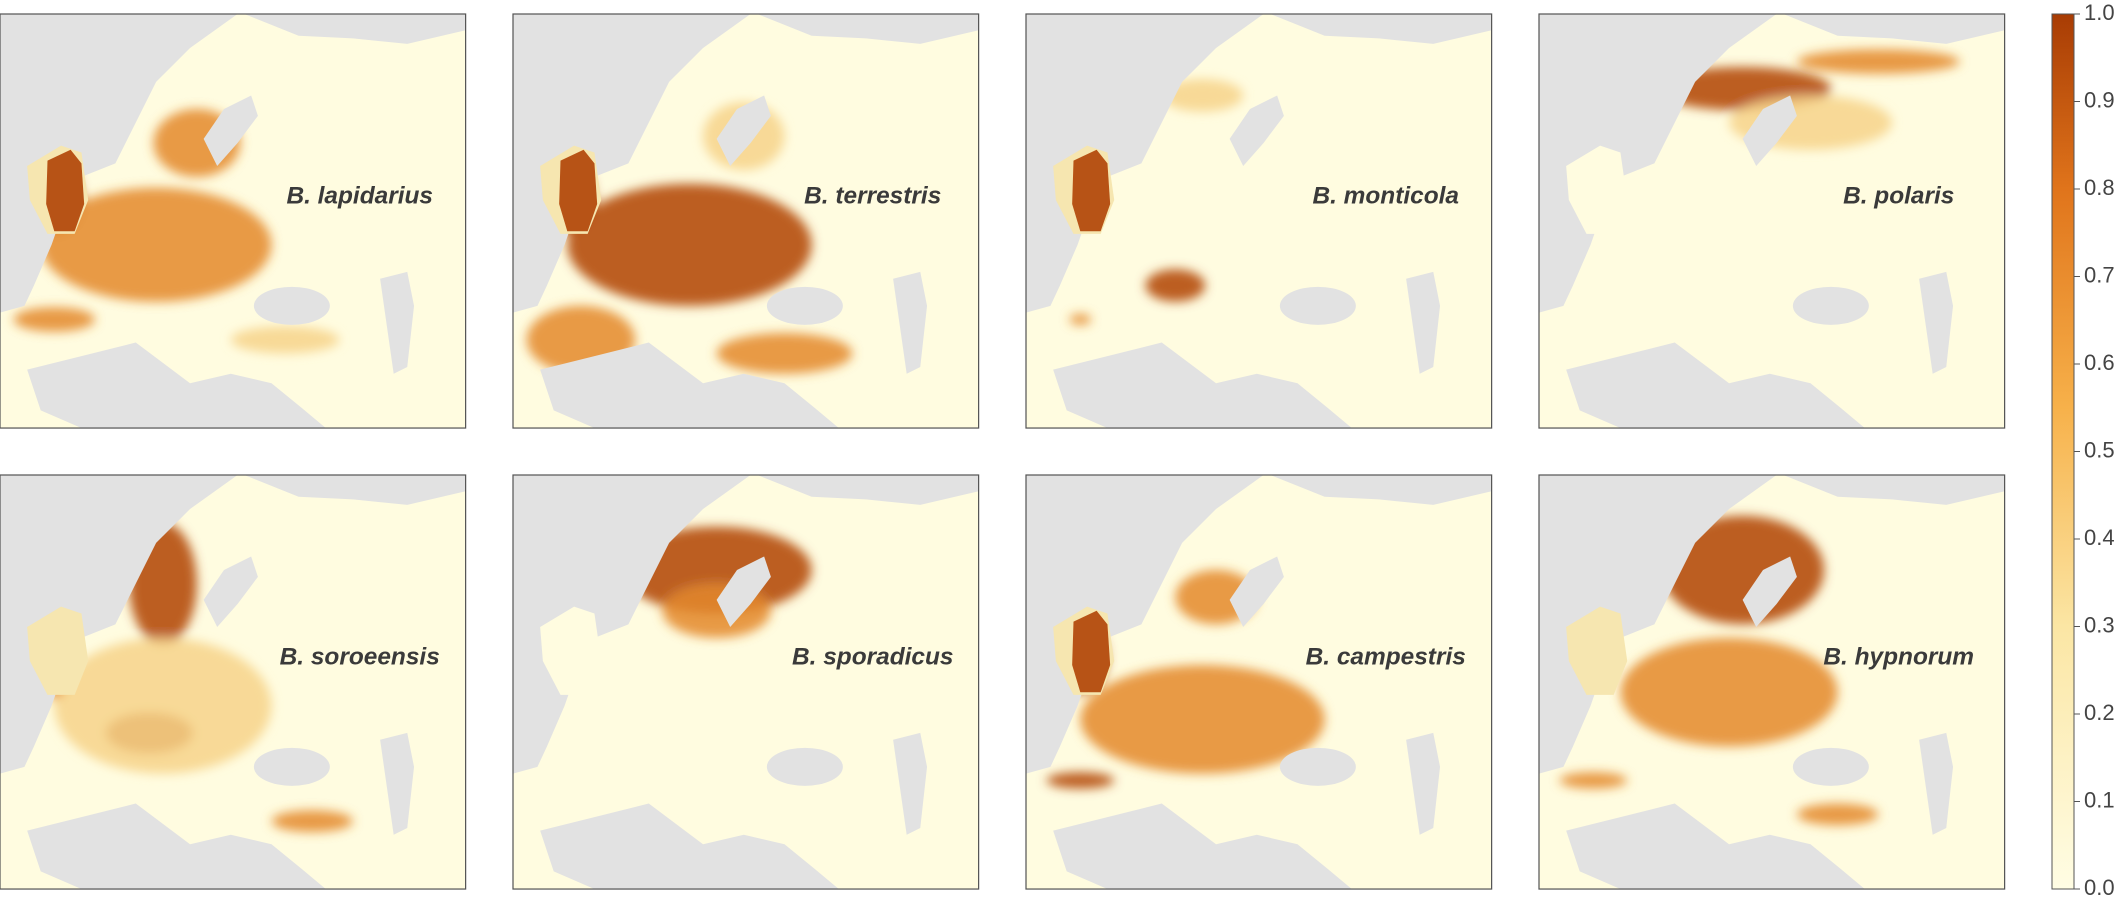  I want to click on map-panel: B. campestris, so click(1259, 682).